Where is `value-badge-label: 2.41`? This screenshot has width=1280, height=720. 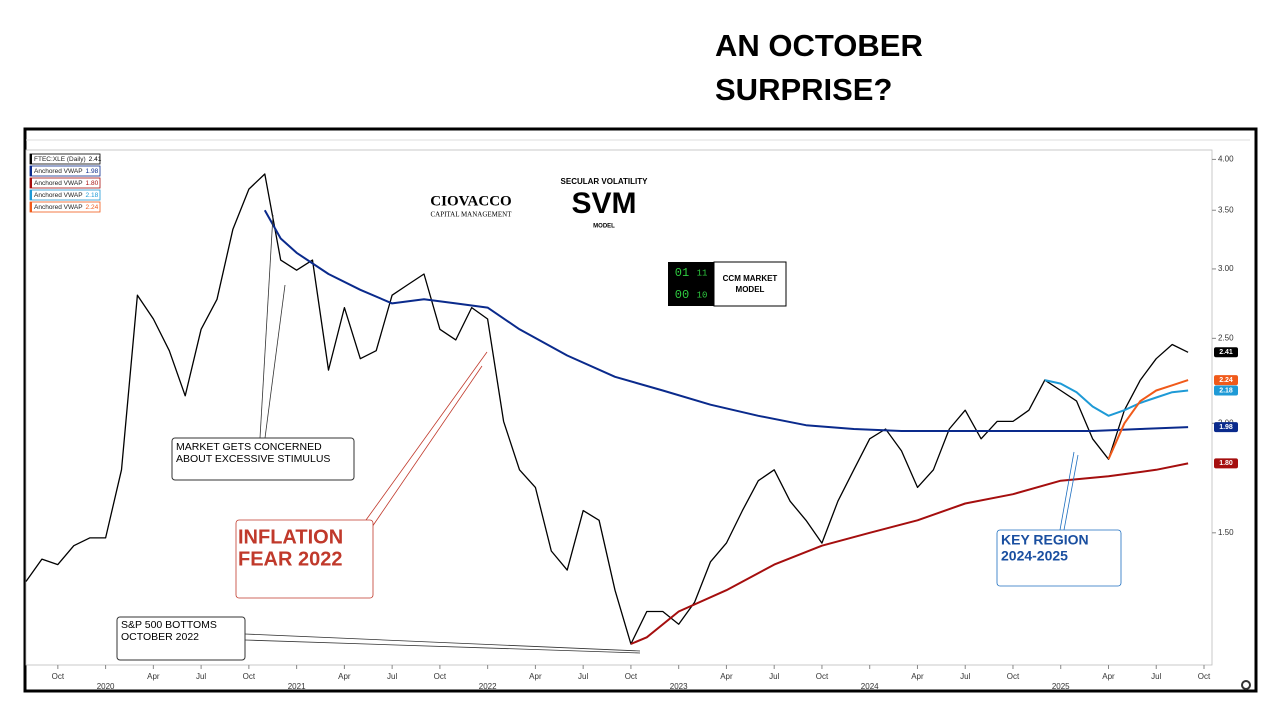
value-badge-label: 2.41 is located at coordinates (1226, 352).